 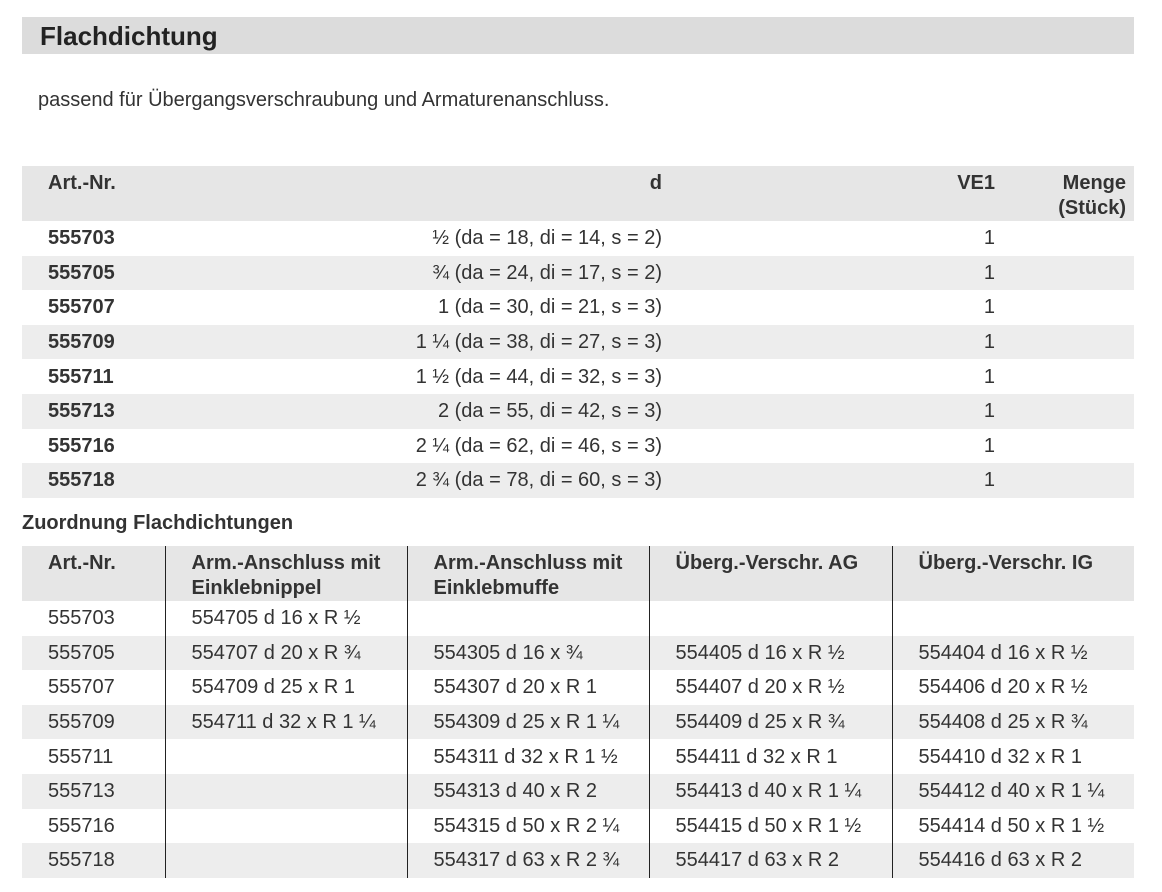 What do you see at coordinates (1012, 826) in the screenshot?
I see `cell-uebergang-ig: 554414 d 50 x R 1 ½` at bounding box center [1012, 826].